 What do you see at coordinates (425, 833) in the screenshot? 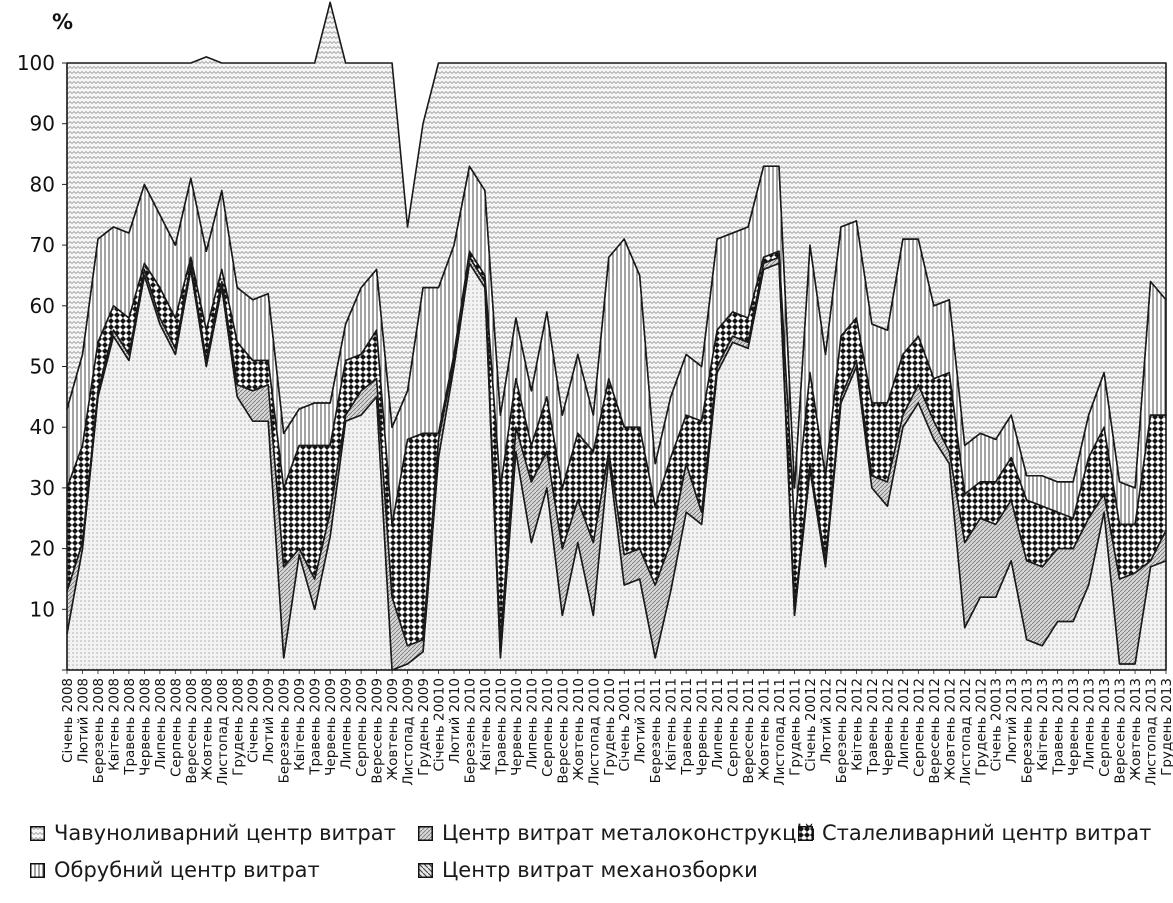
I see `legend-swatch-hatch-icon` at bounding box center [425, 833].